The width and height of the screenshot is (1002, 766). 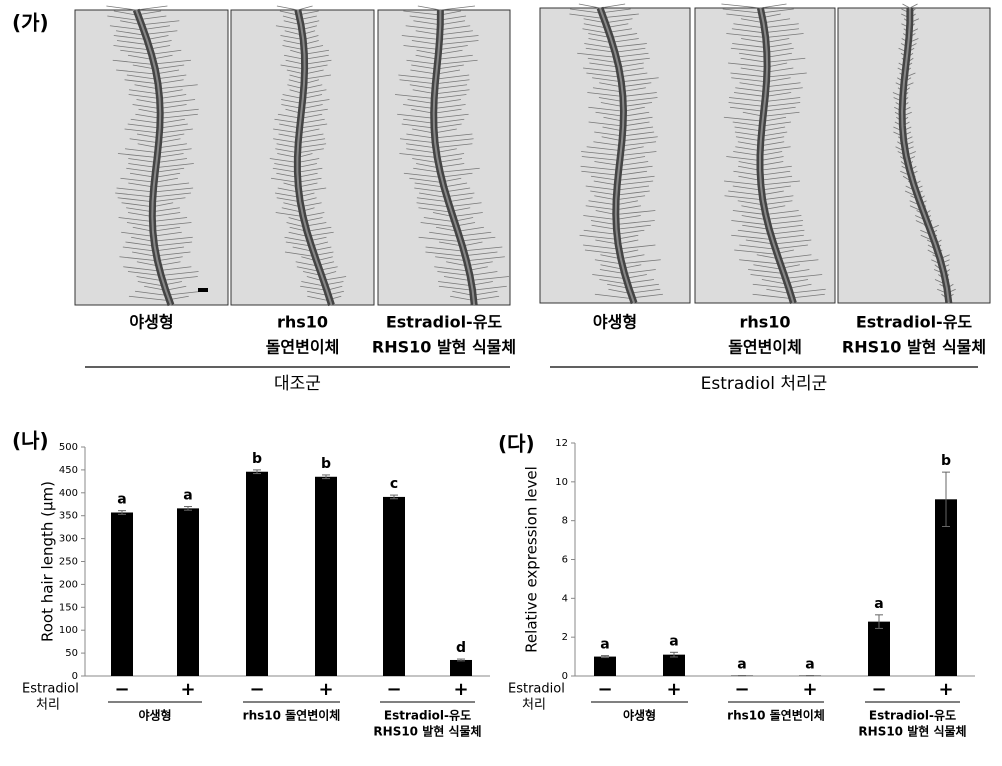 I want to click on group-label: RHS10 발현 식물체, so click(x=427, y=731).